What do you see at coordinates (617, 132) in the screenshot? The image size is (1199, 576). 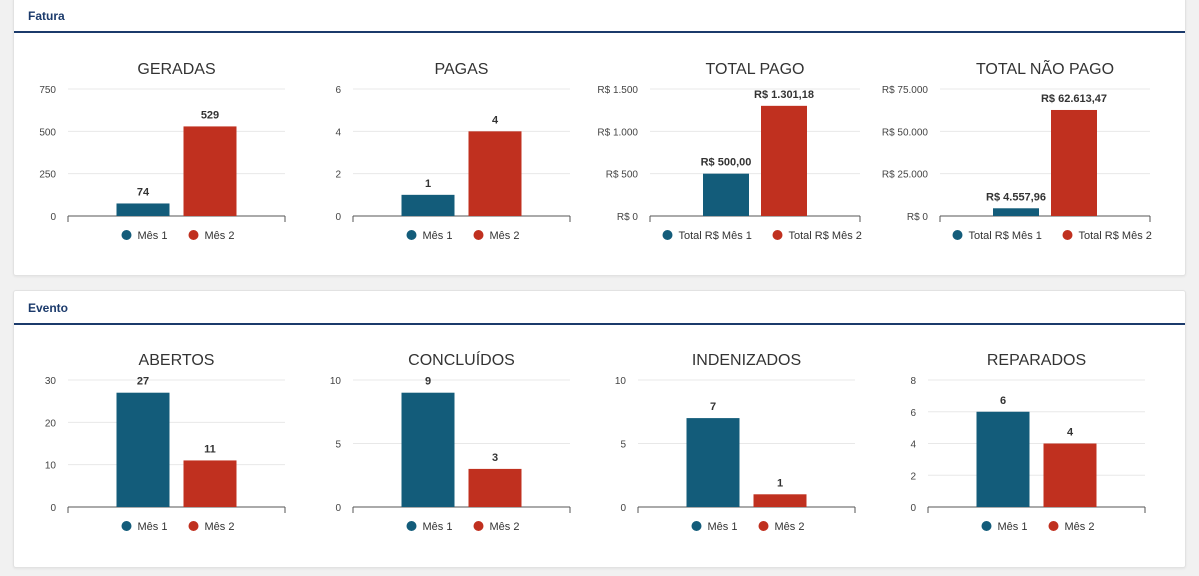 I see `y-tick-label: R$ 1.000` at bounding box center [617, 132].